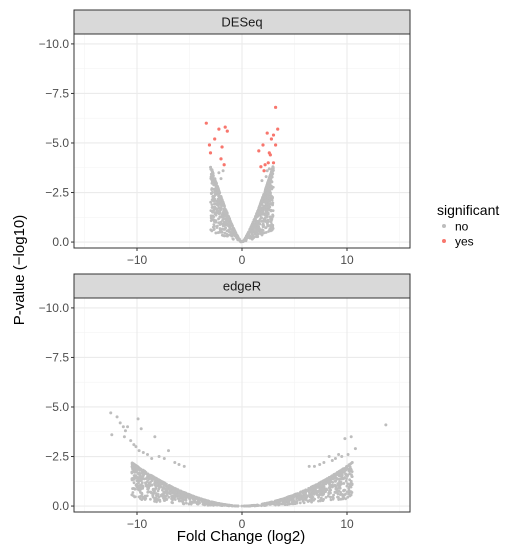  Describe the element at coordinates (137, 260) in the screenshot. I see `x-tick-label: −10` at that location.